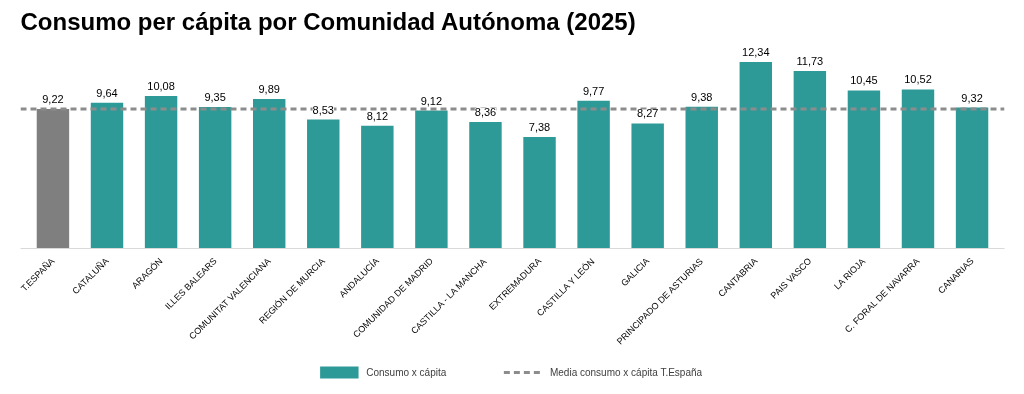  What do you see at coordinates (323, 109) in the screenshot?
I see `data-label: 8,53` at bounding box center [323, 109].